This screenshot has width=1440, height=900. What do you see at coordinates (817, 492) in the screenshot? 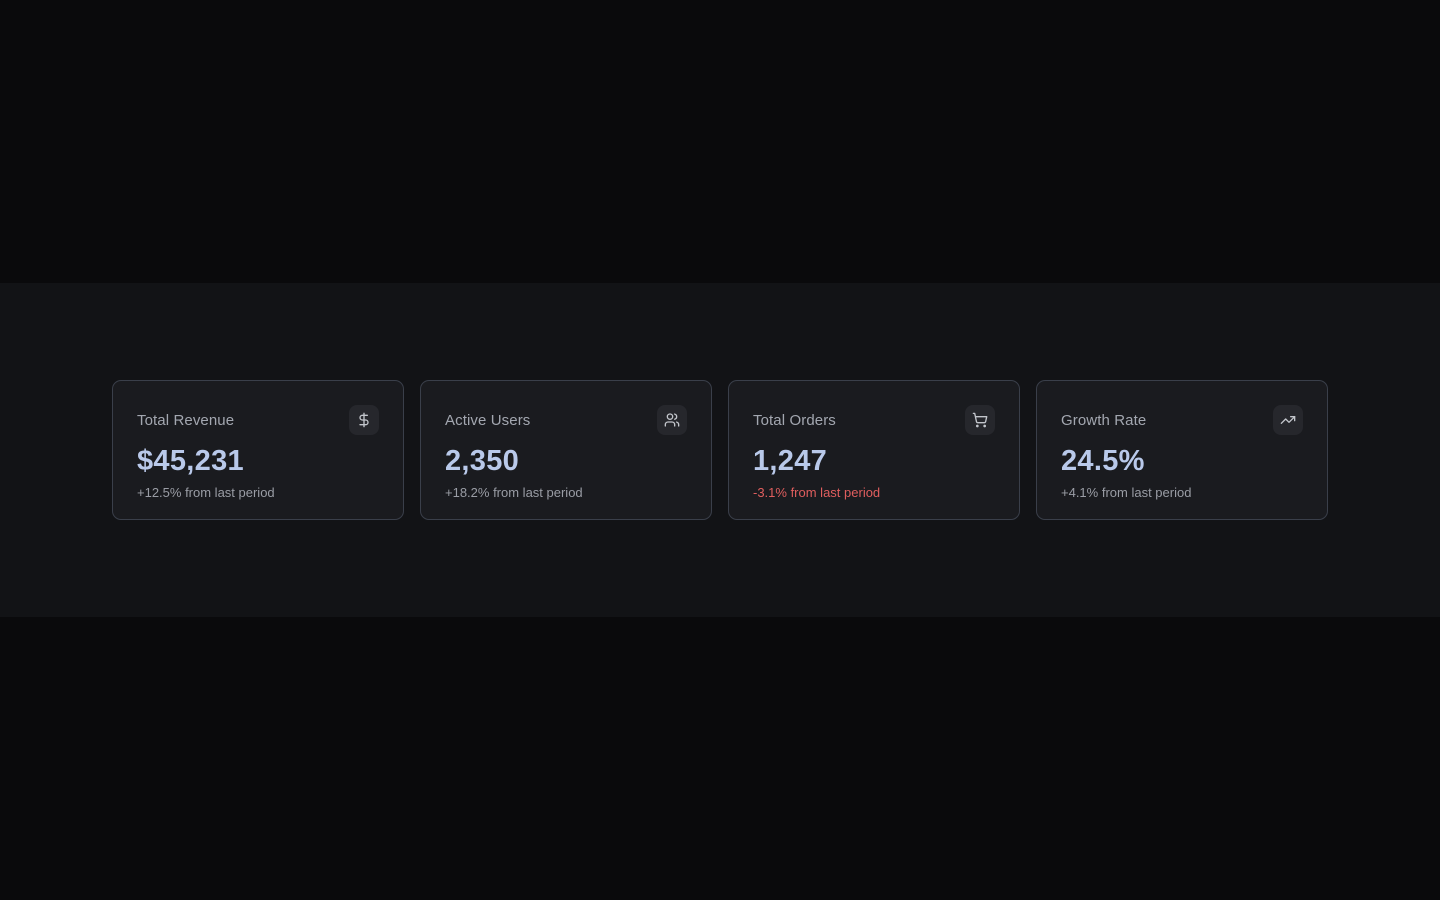
I see `card-change: -3.1% from last period` at bounding box center [817, 492].